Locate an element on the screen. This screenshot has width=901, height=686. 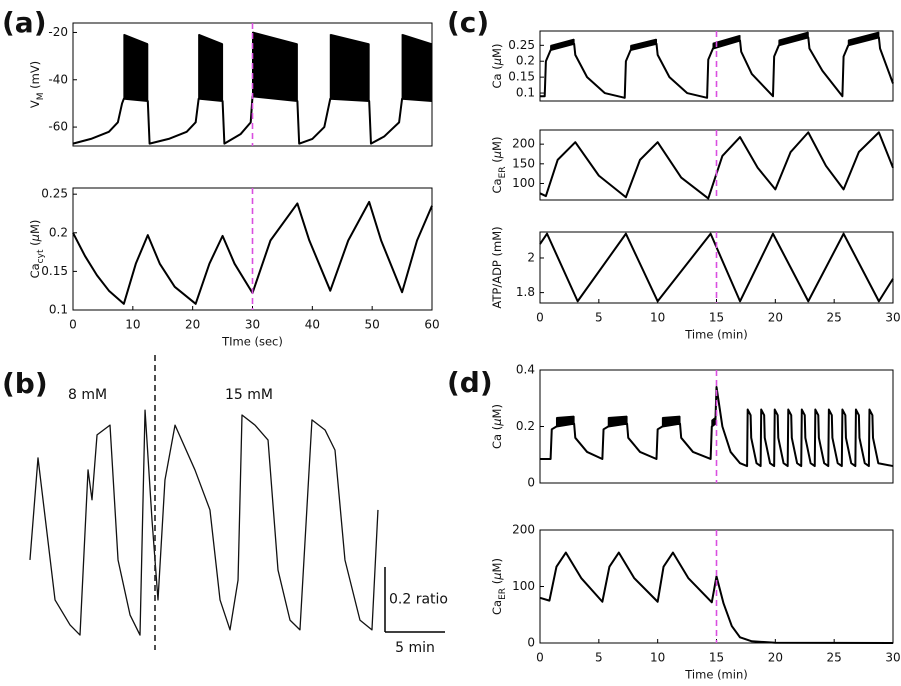
y-axis-label: Cacyt (μM) is located at coordinates (37, 249).